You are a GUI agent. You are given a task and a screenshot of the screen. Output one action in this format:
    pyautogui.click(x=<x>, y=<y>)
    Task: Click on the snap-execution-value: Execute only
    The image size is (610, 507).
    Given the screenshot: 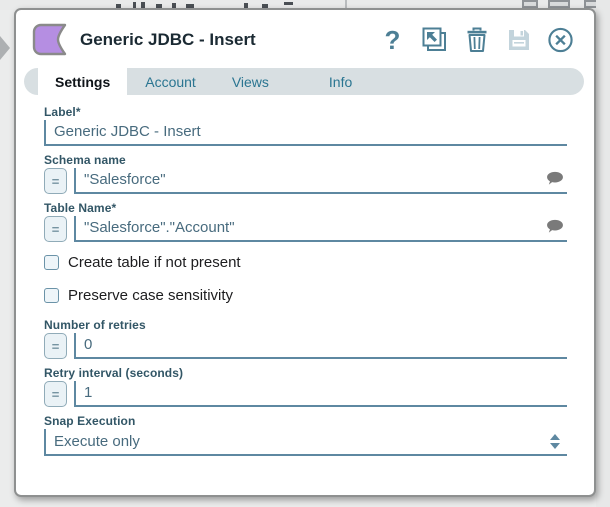 What is the action you would take?
    pyautogui.click(x=97, y=441)
    